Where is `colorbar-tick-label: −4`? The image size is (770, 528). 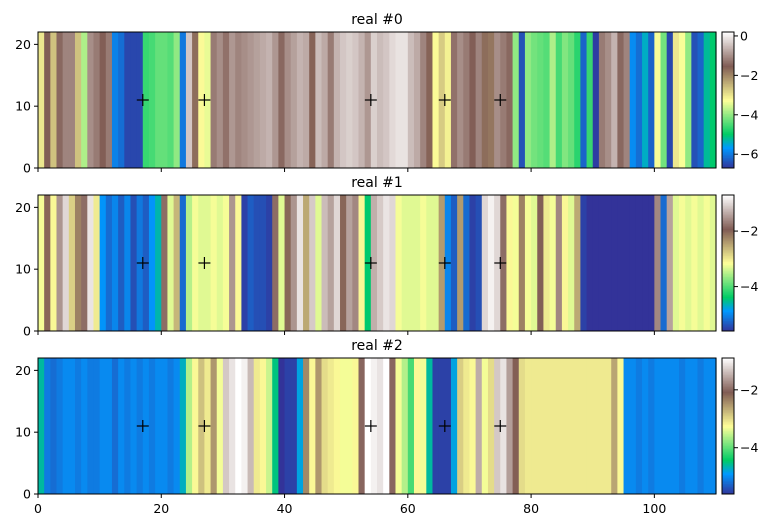 colorbar-tick-label: −4 is located at coordinates (749, 114).